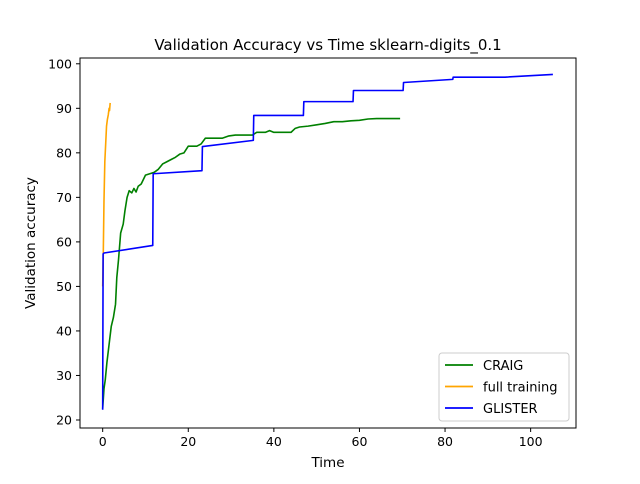 The width and height of the screenshot is (640, 484). I want to click on x-tick-label: 80, so click(445, 441).